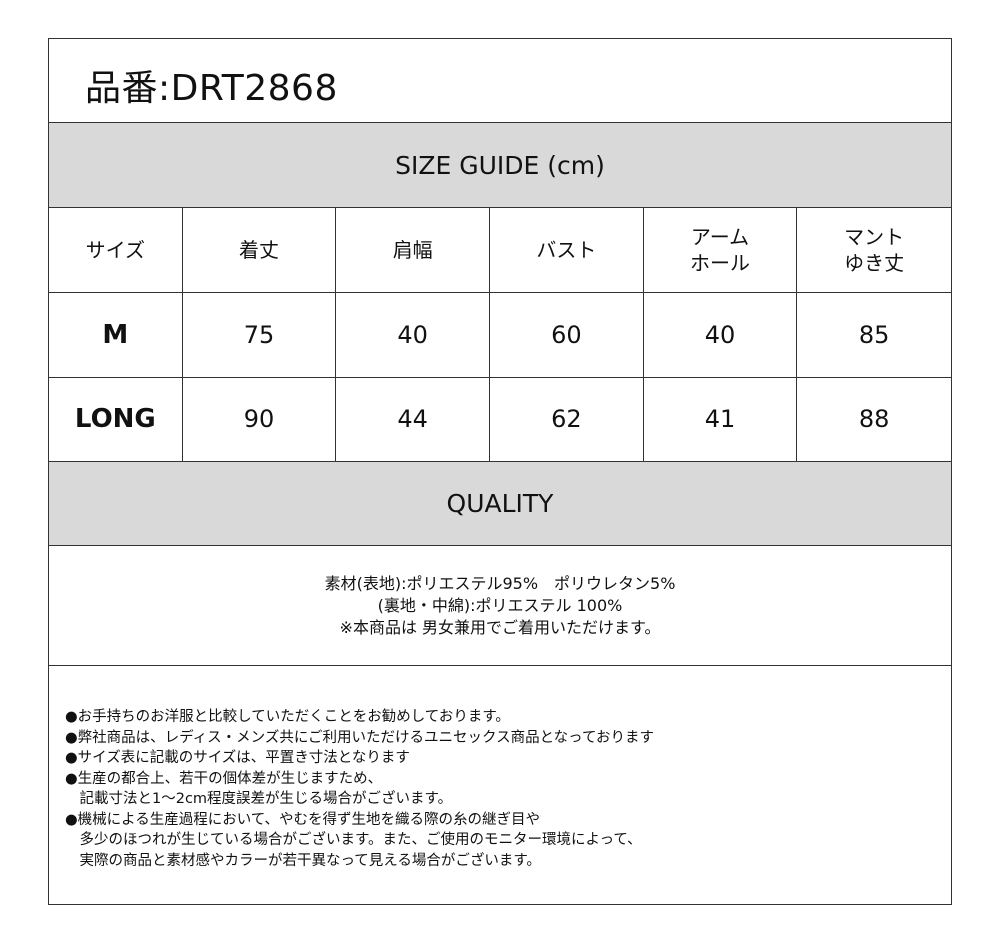 This screenshot has width=1000, height=943. I want to click on header-armhole: アーム ホール, so click(721, 250).